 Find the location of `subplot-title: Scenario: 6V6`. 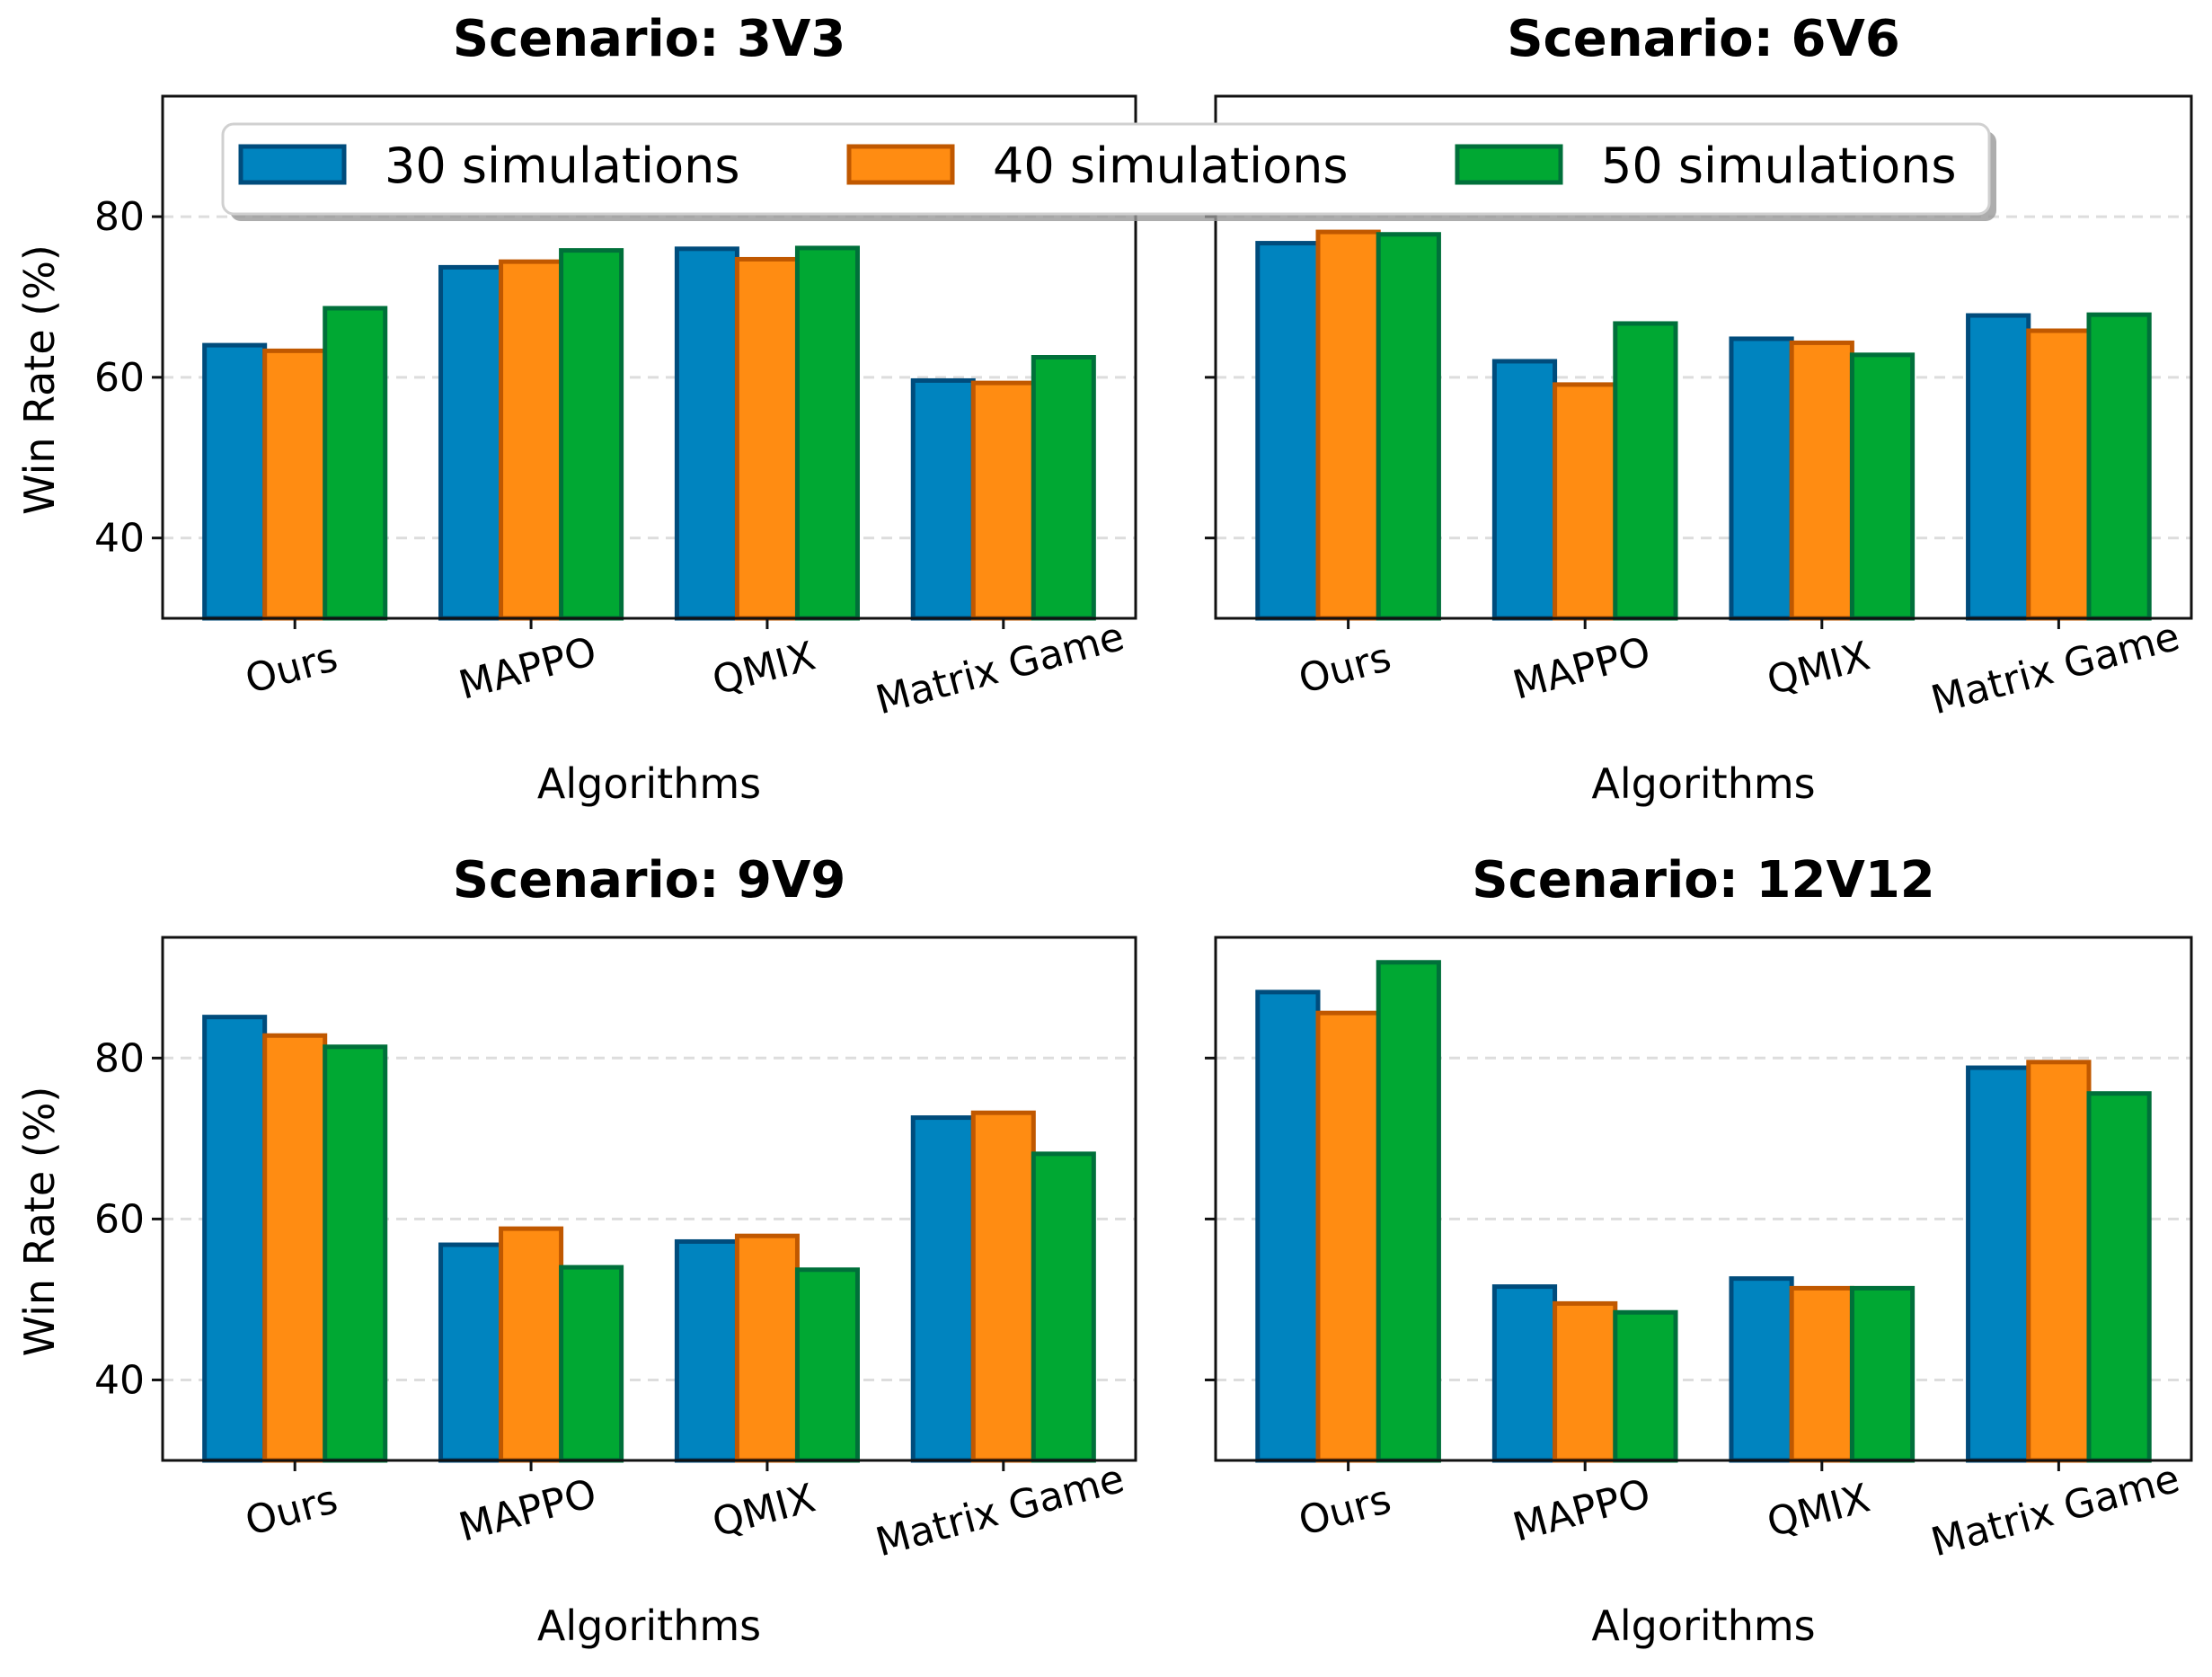

subplot-title: Scenario: 6V6 is located at coordinates (1703, 39).